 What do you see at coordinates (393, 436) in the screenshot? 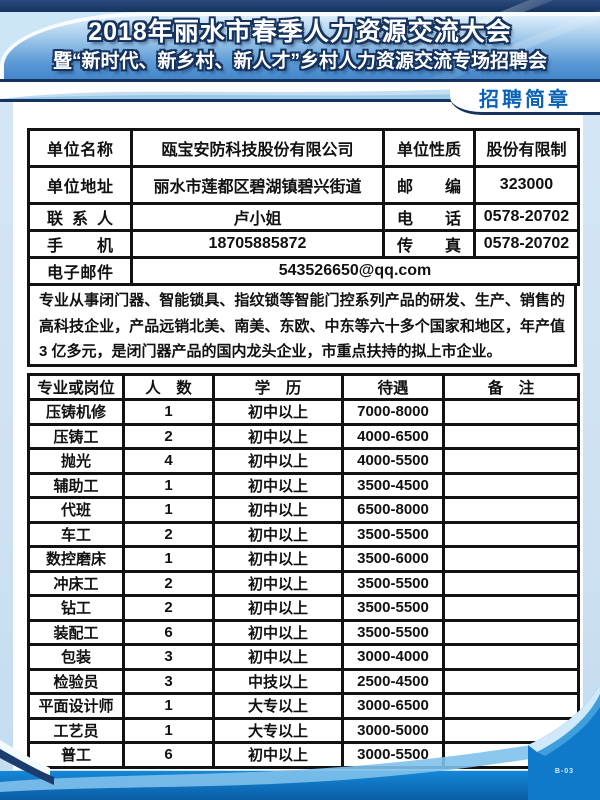
I see `job-salary: 4000-6500` at bounding box center [393, 436].